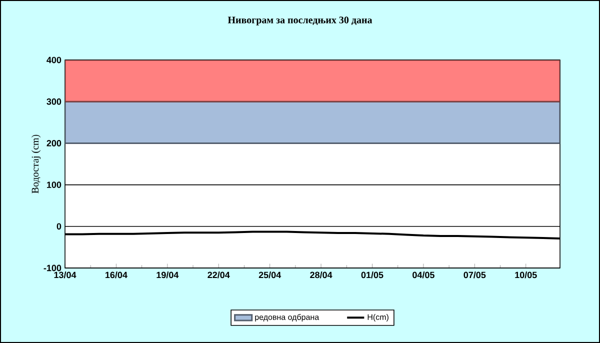  Describe the element at coordinates (117, 275) in the screenshot. I see `x-tick-label: 16/04` at that location.